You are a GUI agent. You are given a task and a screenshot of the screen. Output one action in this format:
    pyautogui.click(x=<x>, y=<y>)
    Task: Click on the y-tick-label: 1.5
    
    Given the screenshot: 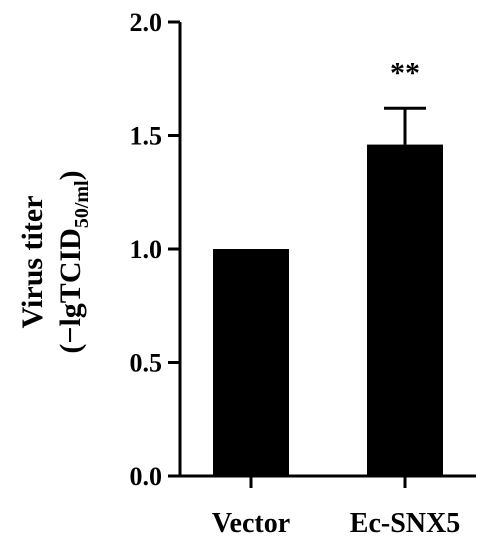 What is the action you would take?
    pyautogui.click(x=146, y=136)
    